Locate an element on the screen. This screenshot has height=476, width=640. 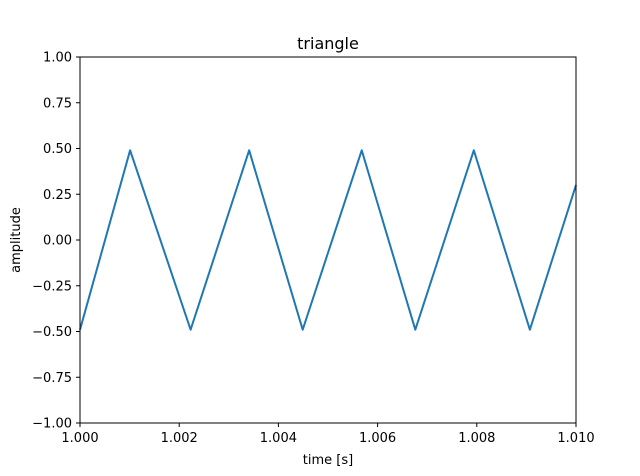
y-tick-label: 0.25 is located at coordinates (57, 195).